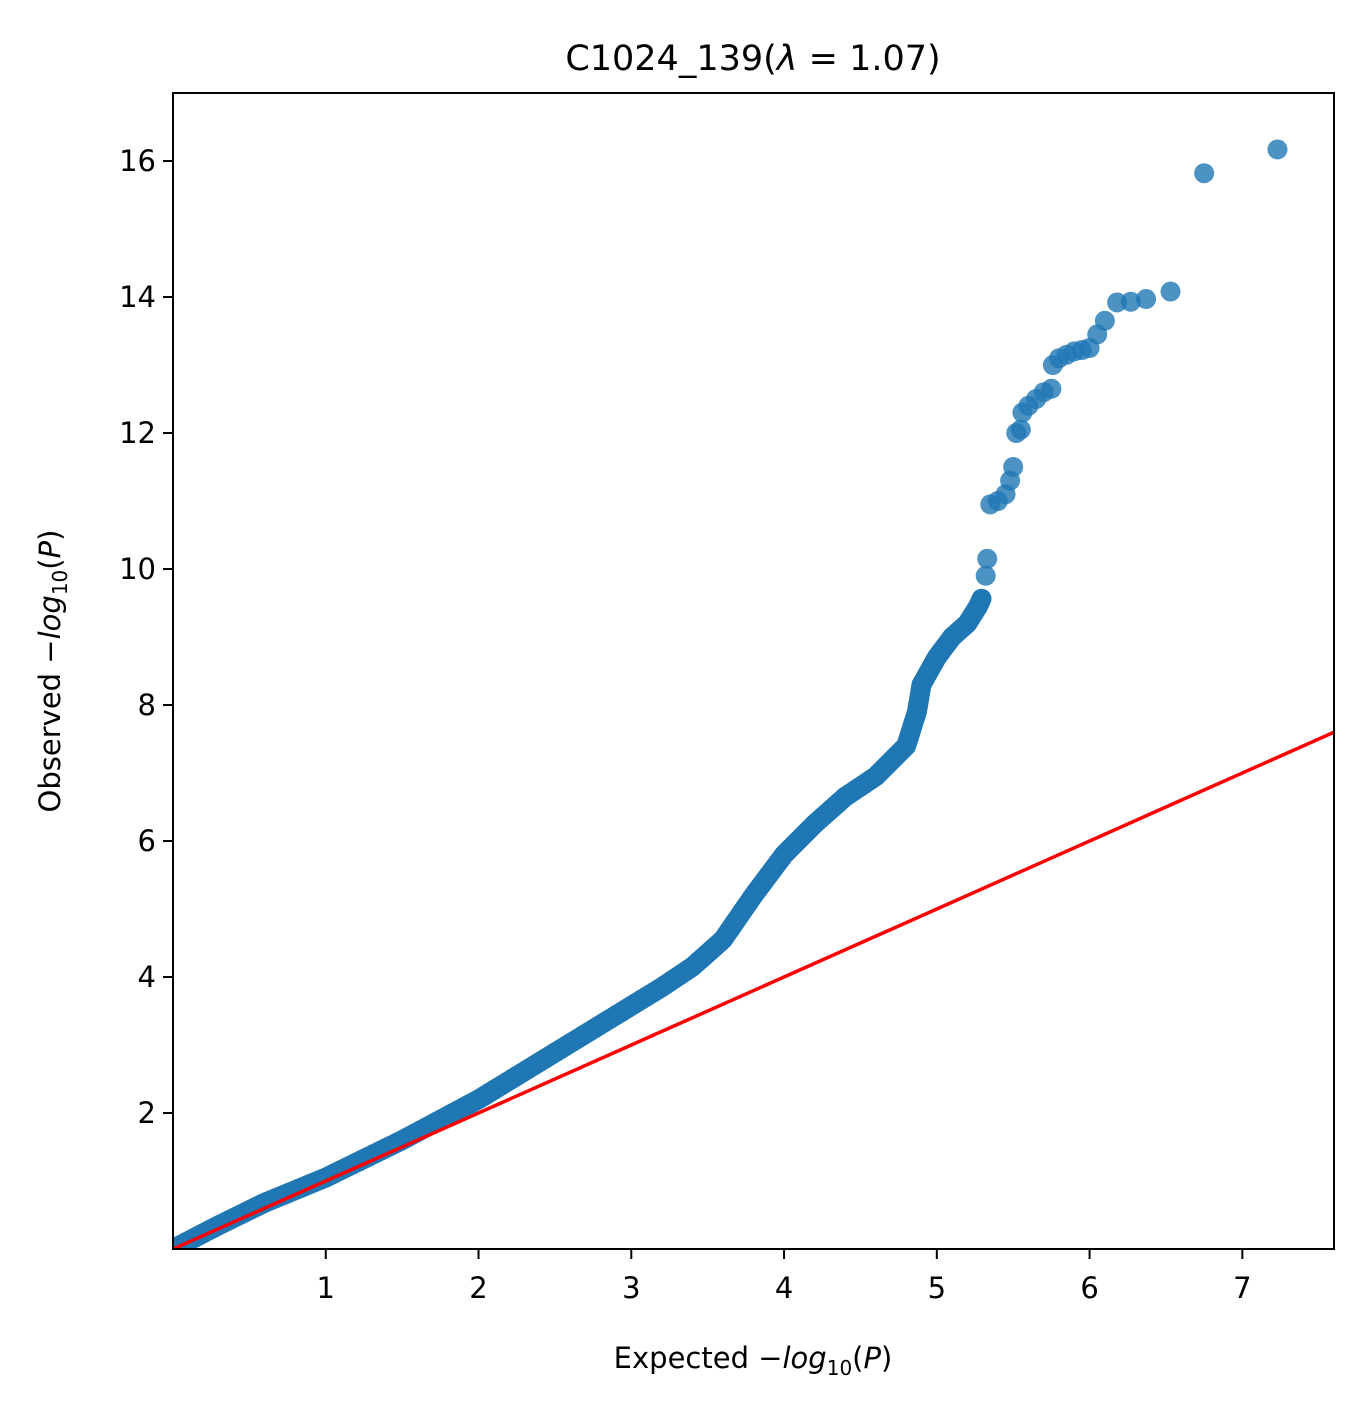 Image resolution: width=1364 pixels, height=1409 pixels. Describe the element at coordinates (326, 1288) in the screenshot. I see `x-tick-label: 1` at that location.